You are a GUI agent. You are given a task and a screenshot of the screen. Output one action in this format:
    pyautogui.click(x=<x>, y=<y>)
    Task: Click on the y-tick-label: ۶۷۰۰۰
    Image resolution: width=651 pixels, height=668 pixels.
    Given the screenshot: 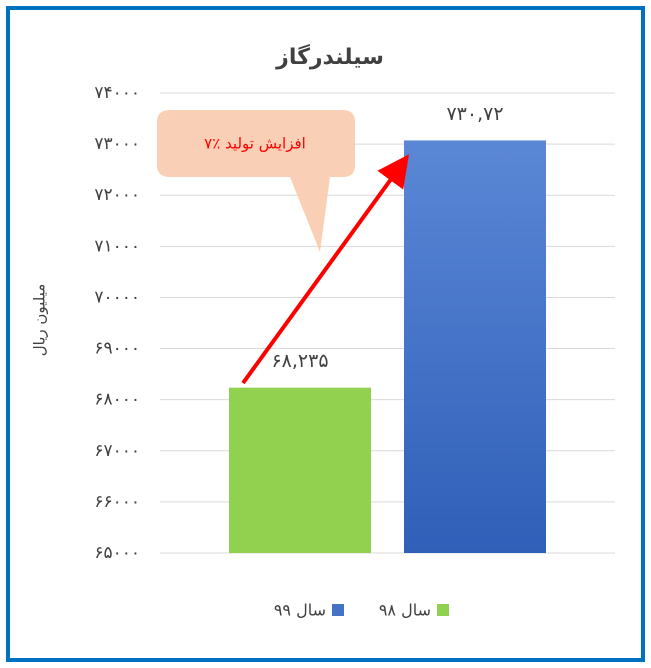 What is the action you would take?
    pyautogui.click(x=117, y=451)
    